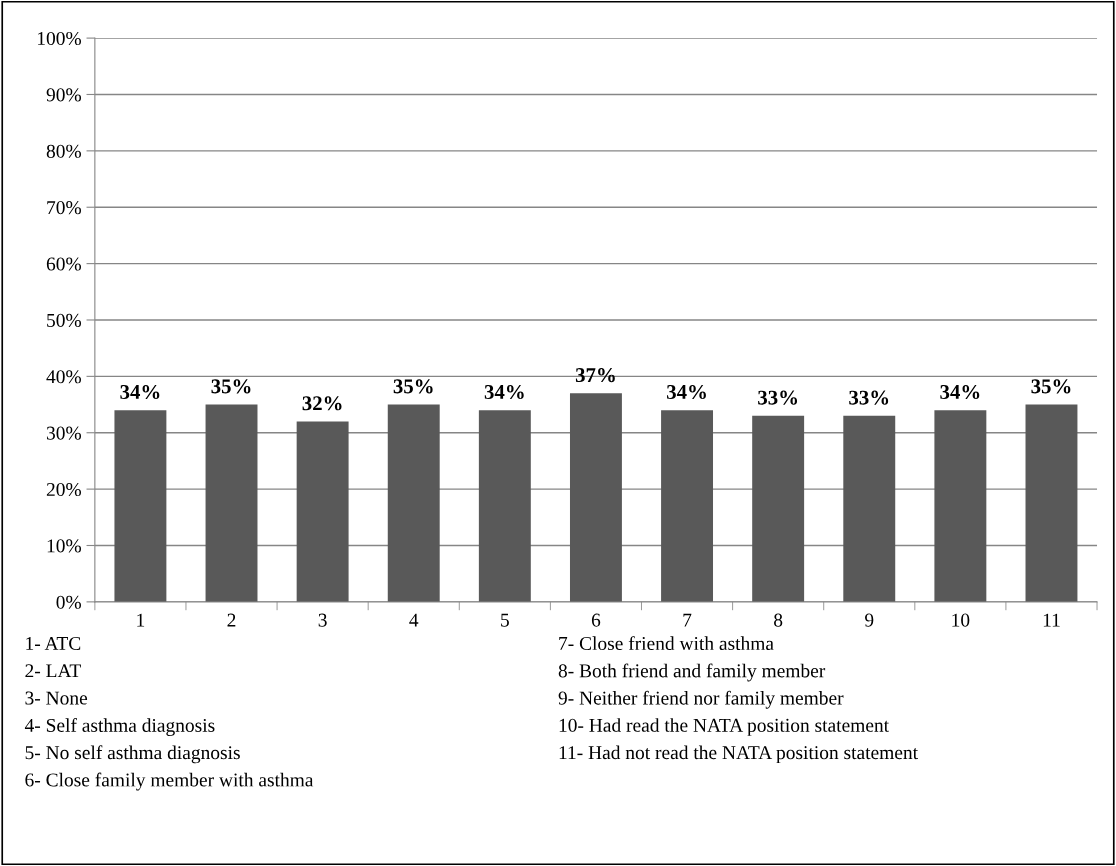 This screenshot has width=1116, height=866. What do you see at coordinates (56, 698) in the screenshot?
I see `text: 3- None` at bounding box center [56, 698].